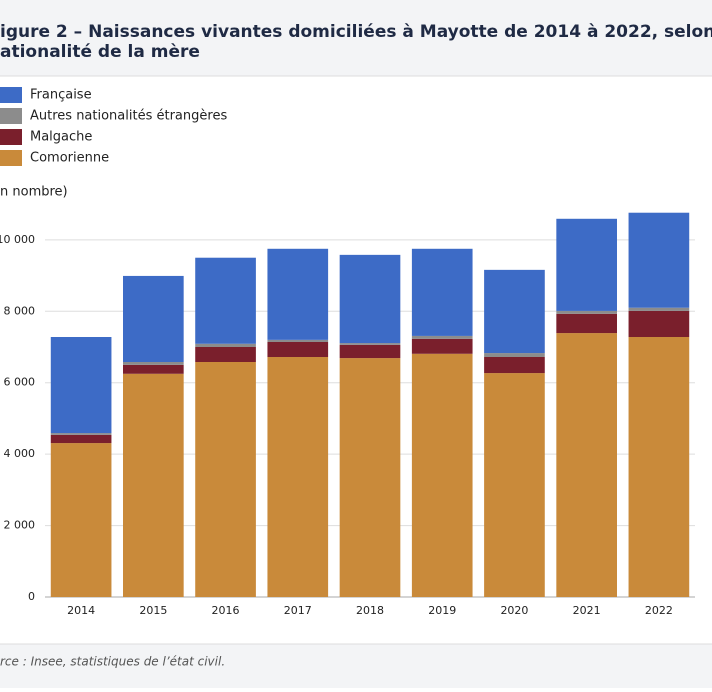 Image resolution: width=712 pixels, height=692 pixels. I want to click on y-tick-label: 10 000, so click(17, 239).